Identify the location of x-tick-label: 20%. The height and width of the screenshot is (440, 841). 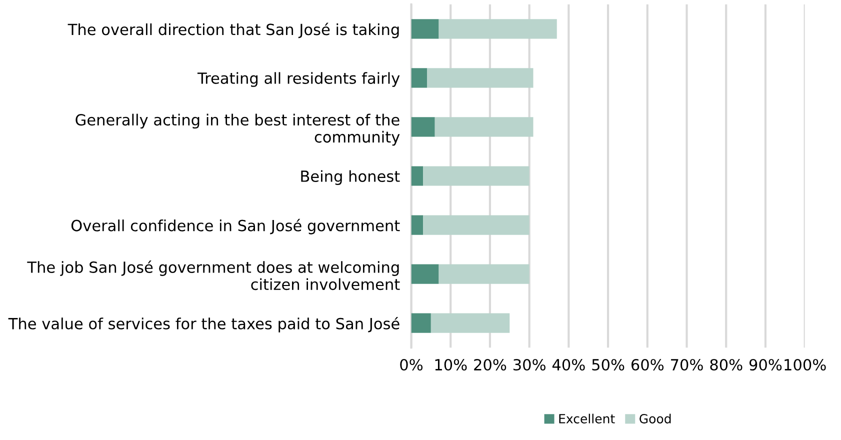
(490, 364).